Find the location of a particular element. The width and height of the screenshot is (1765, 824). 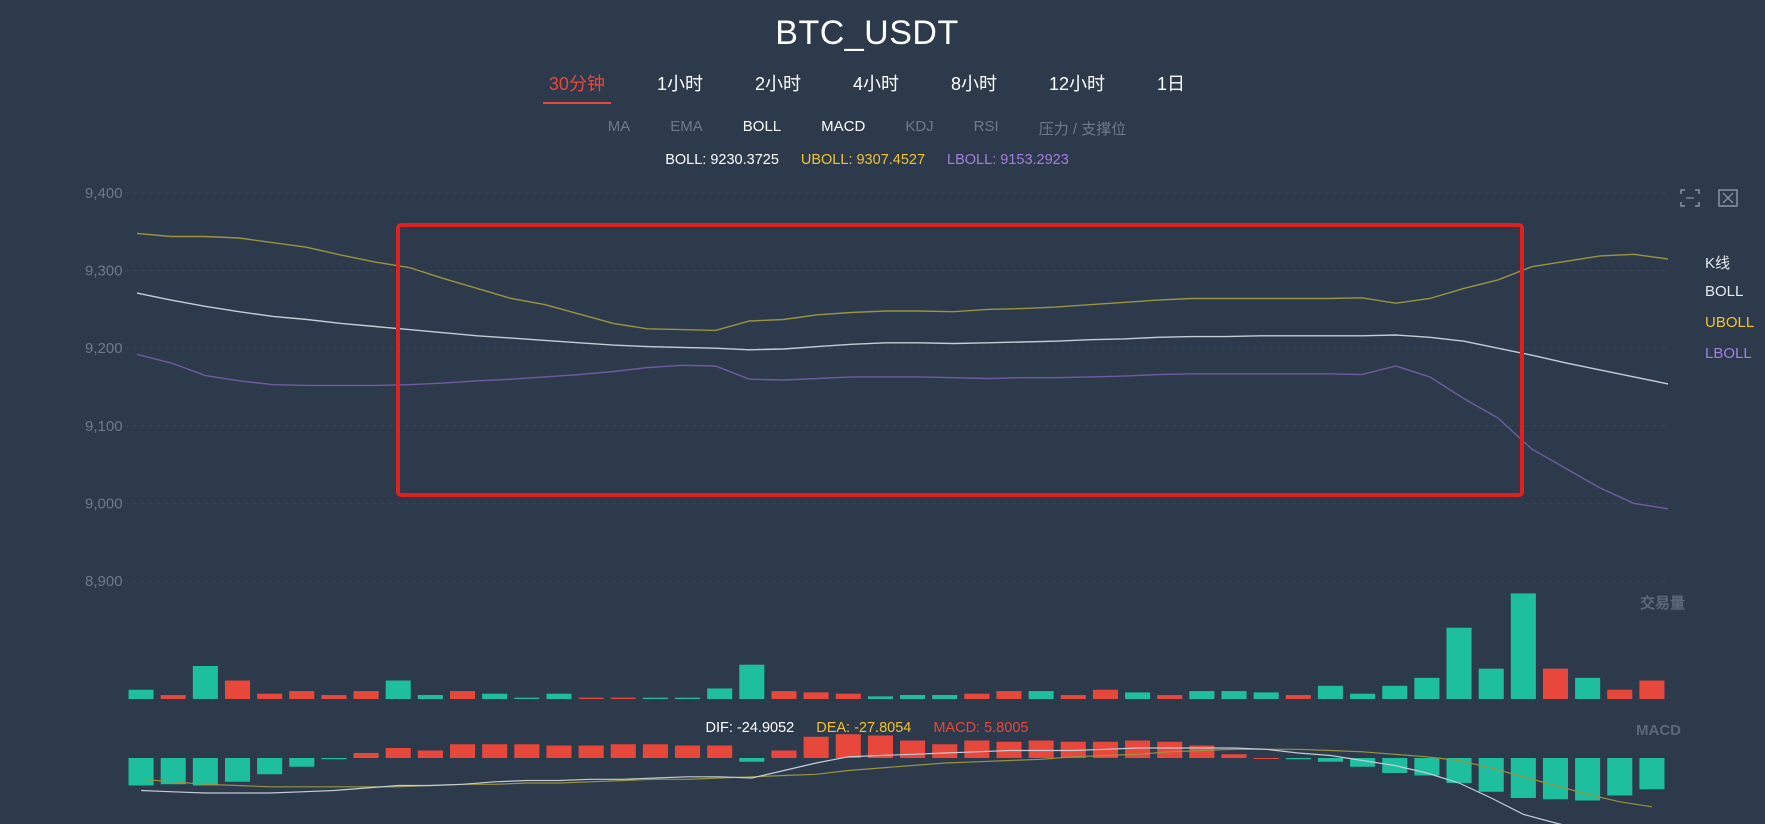

indicator-macd: MACD is located at coordinates (843, 126).